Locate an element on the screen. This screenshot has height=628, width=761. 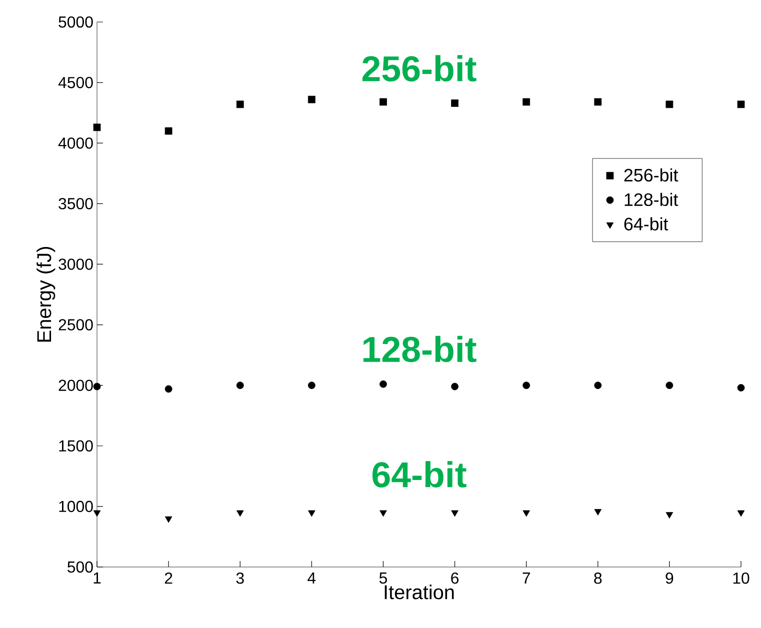
y-tick-label: 3500 is located at coordinates (75, 204).